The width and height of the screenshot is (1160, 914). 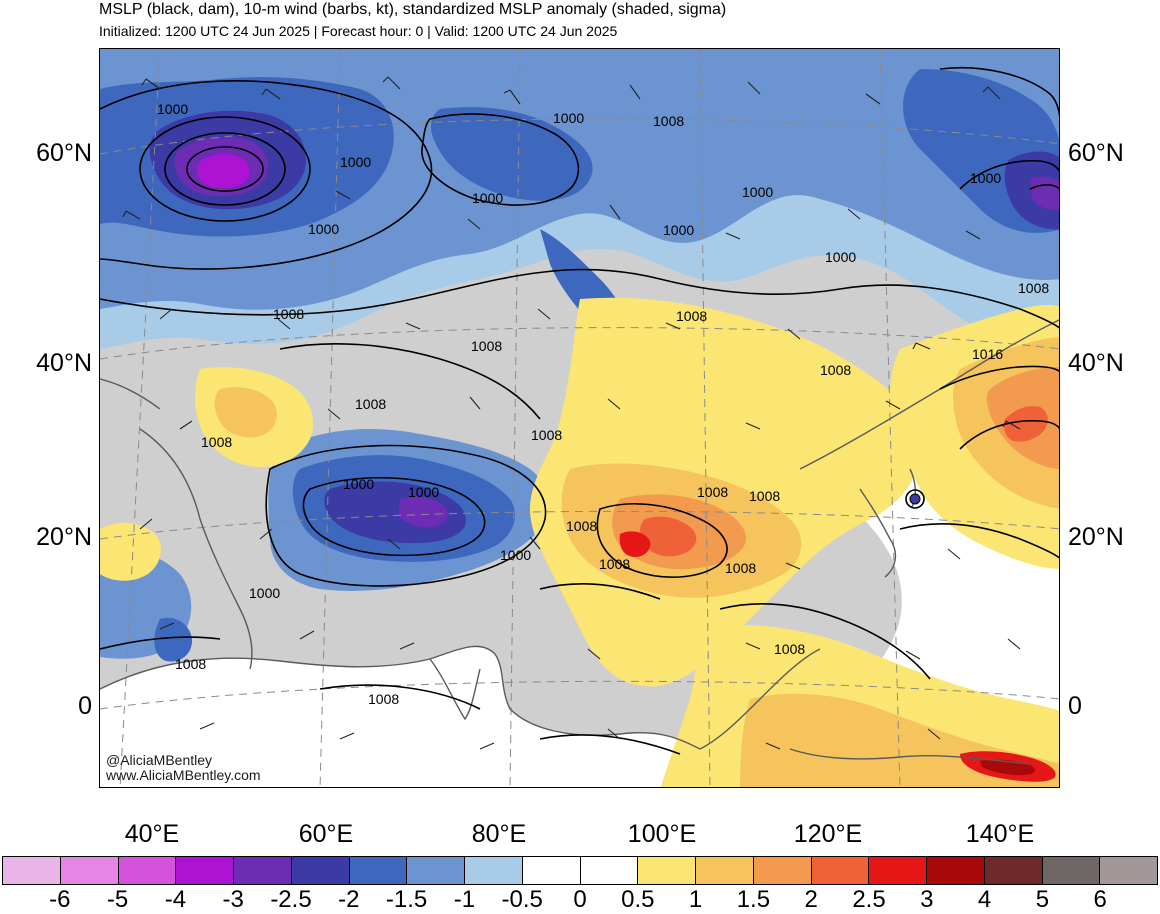 I want to click on colorbar-tick-label: -1, so click(x=464, y=899).